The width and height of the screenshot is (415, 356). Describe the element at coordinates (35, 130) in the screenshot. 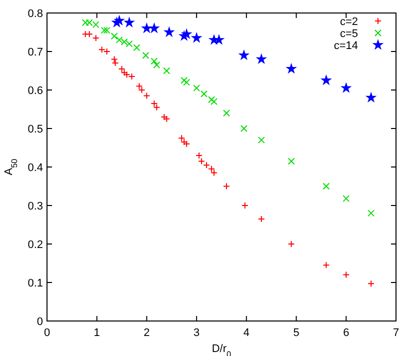

I see `y-tick-label: 0.5` at that location.